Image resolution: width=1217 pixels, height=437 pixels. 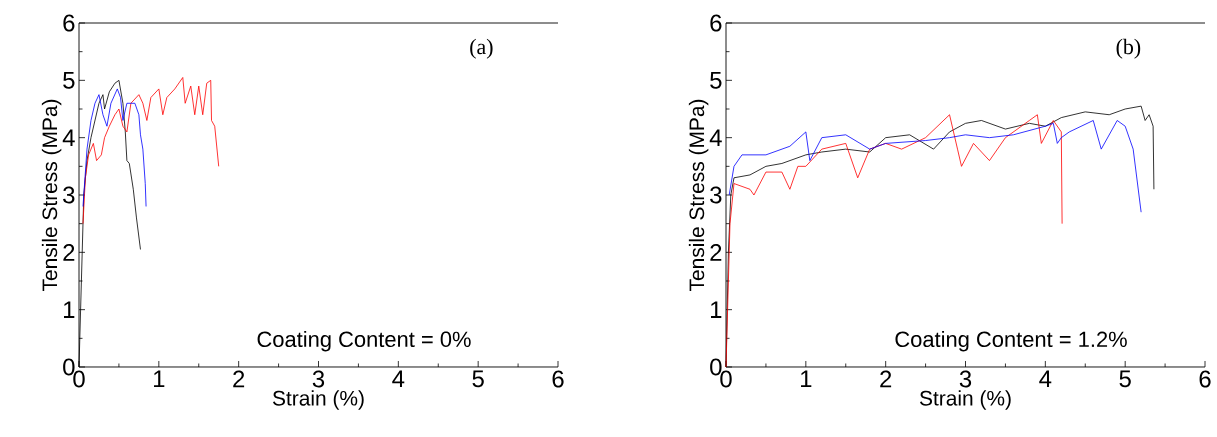 I want to click on annotation: Coating Content = 0%, so click(x=364, y=341).